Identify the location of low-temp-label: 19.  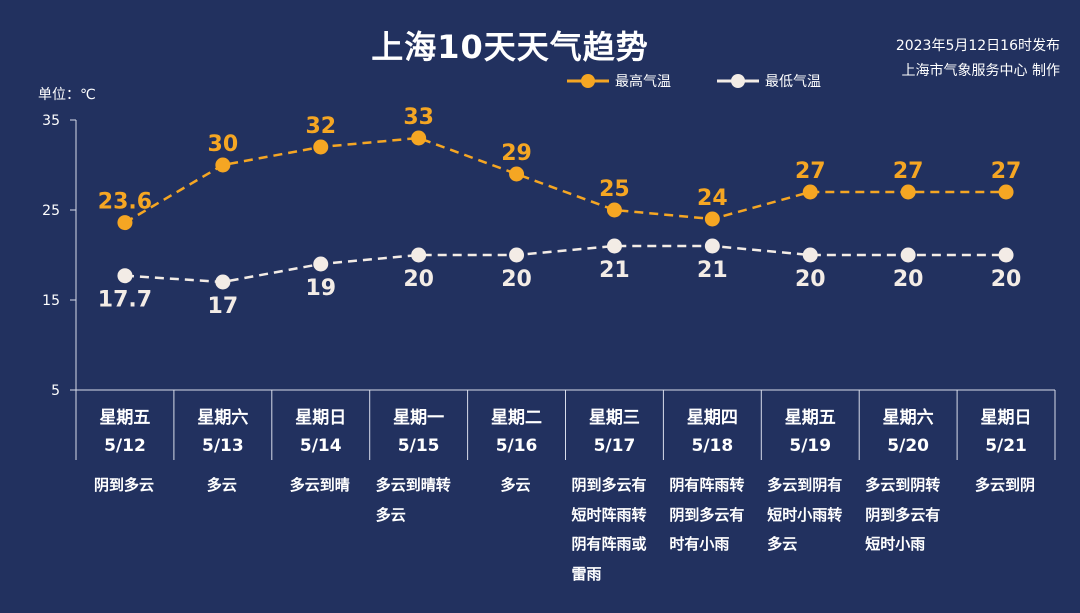
(320, 288).